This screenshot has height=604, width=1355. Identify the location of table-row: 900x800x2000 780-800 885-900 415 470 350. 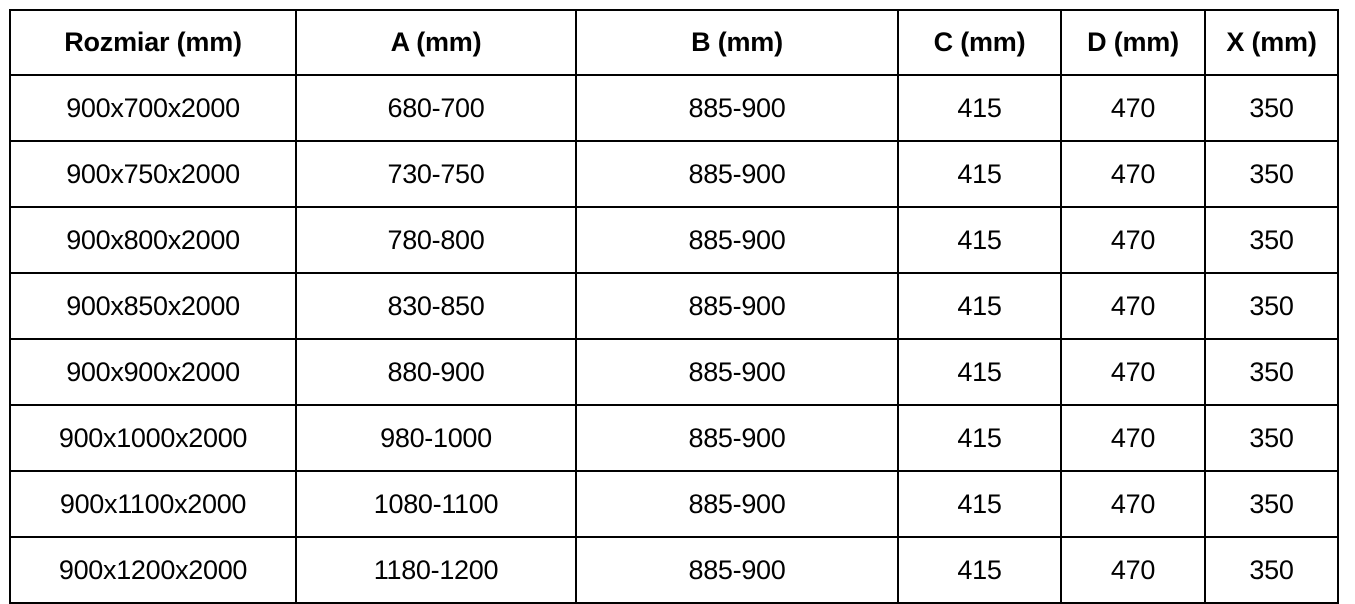
(674, 240).